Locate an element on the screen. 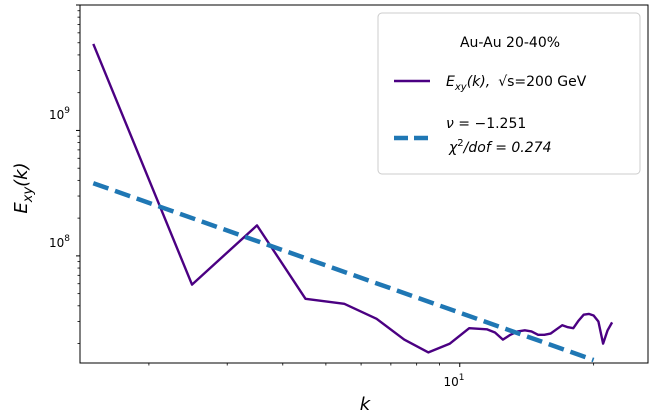  x-axis-label: k is located at coordinates (366, 404).